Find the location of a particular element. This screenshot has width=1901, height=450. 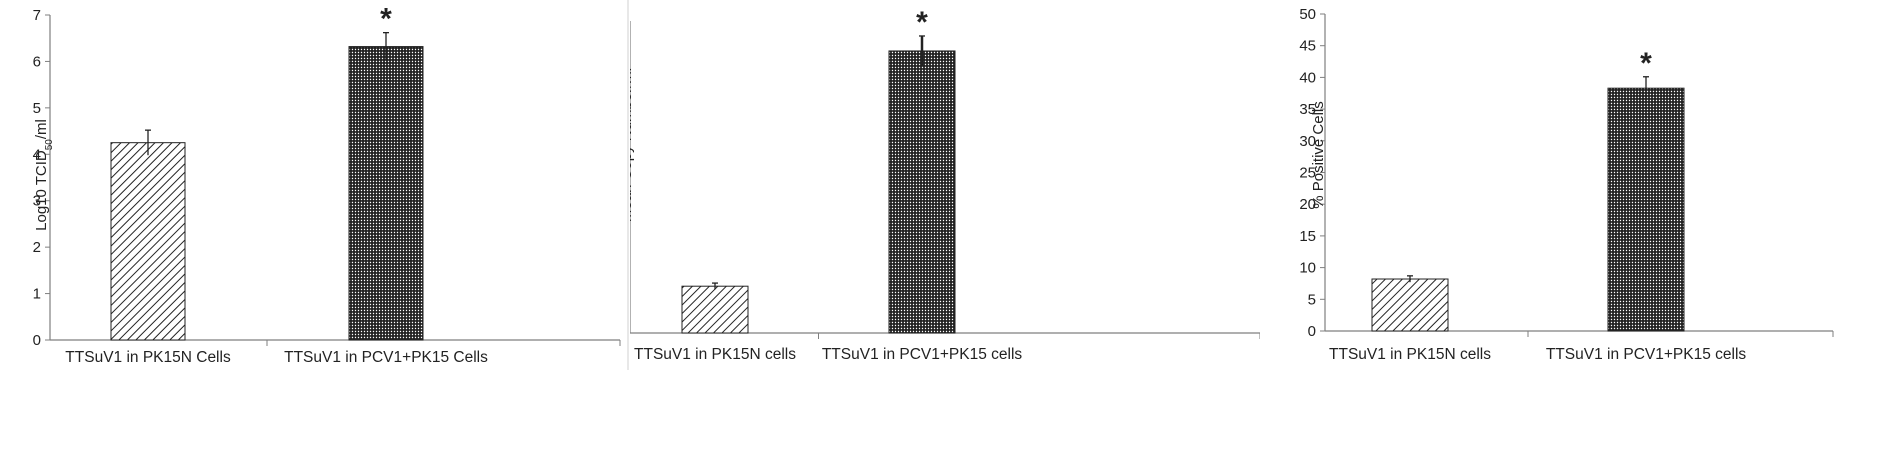

y-tick-label: 4 is located at coordinates (37, 154).